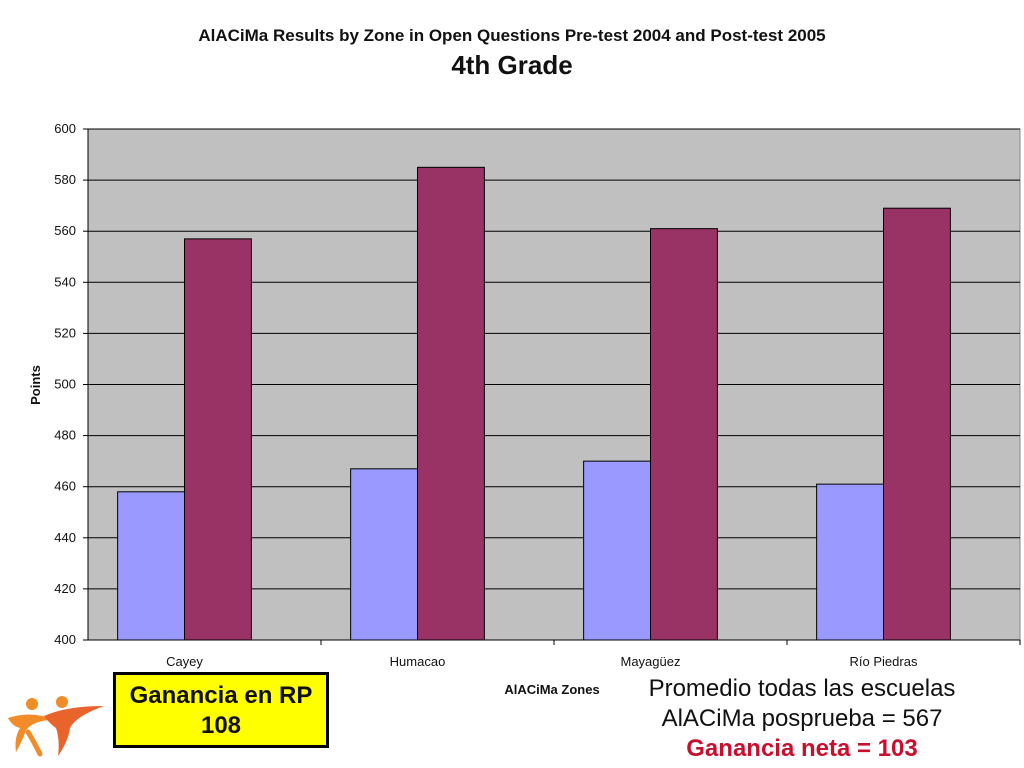  What do you see at coordinates (65, 537) in the screenshot?
I see `y-tick-label: 440` at bounding box center [65, 537].